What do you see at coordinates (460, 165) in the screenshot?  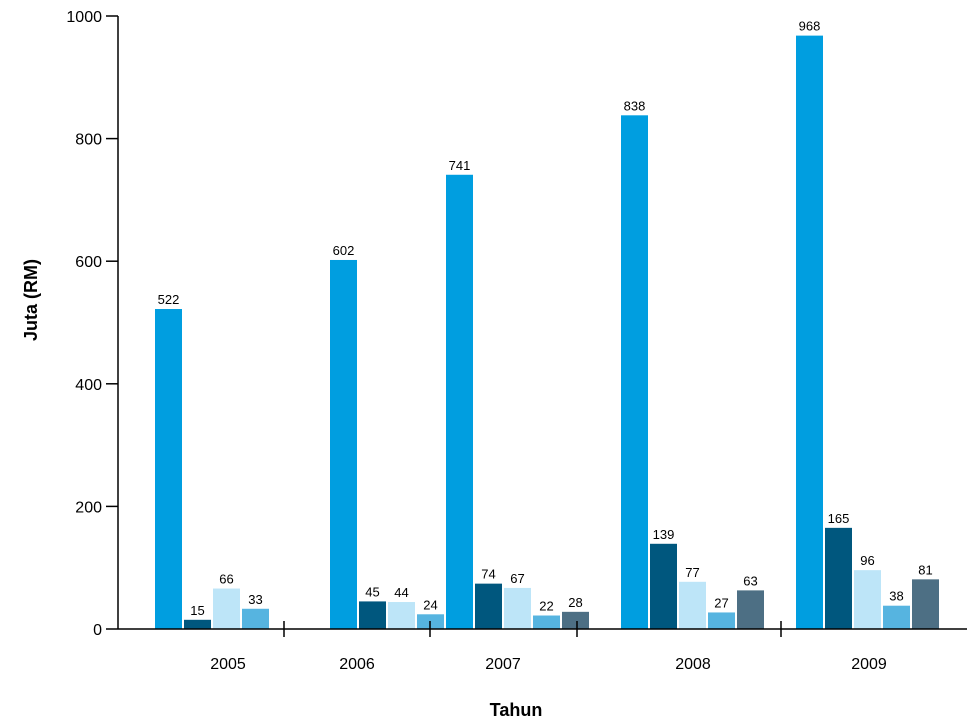 I see `bar-value-label: 741` at bounding box center [460, 165].